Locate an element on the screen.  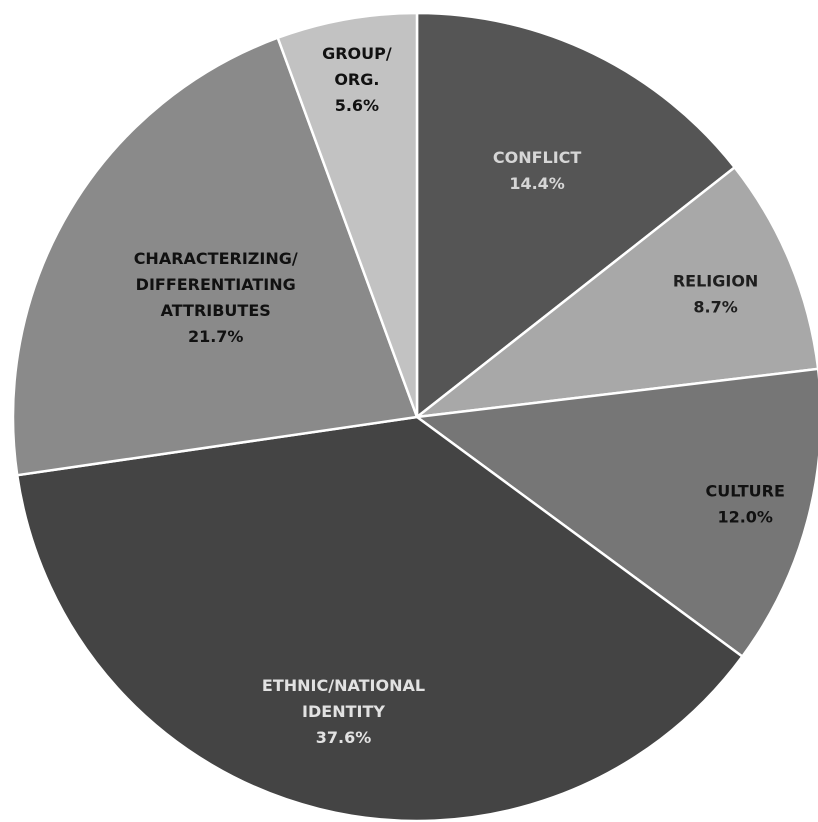
slice-value-label: 5.6% is located at coordinates (357, 105).